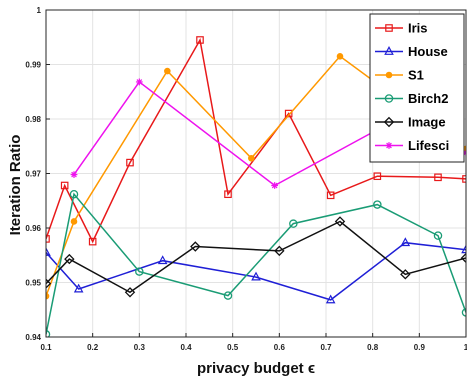 The height and width of the screenshot is (383, 467). I want to click on x-tick-label: 0.6, so click(280, 347).